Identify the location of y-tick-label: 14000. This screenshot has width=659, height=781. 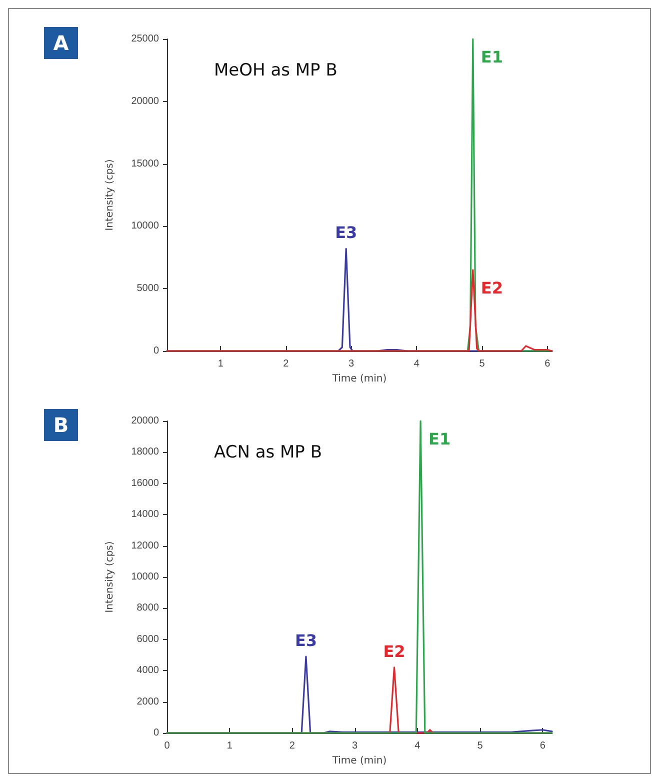
(145, 514).